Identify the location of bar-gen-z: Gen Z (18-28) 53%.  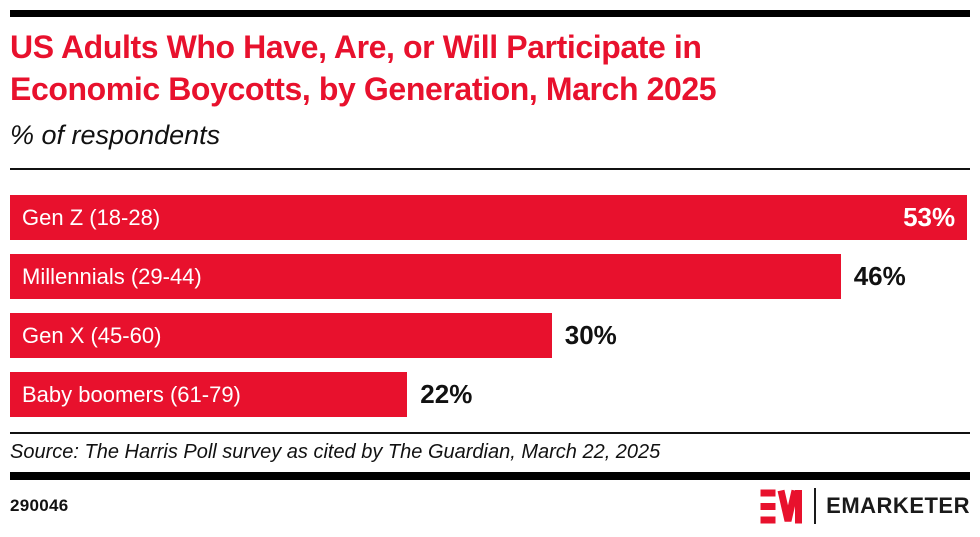
(489, 217).